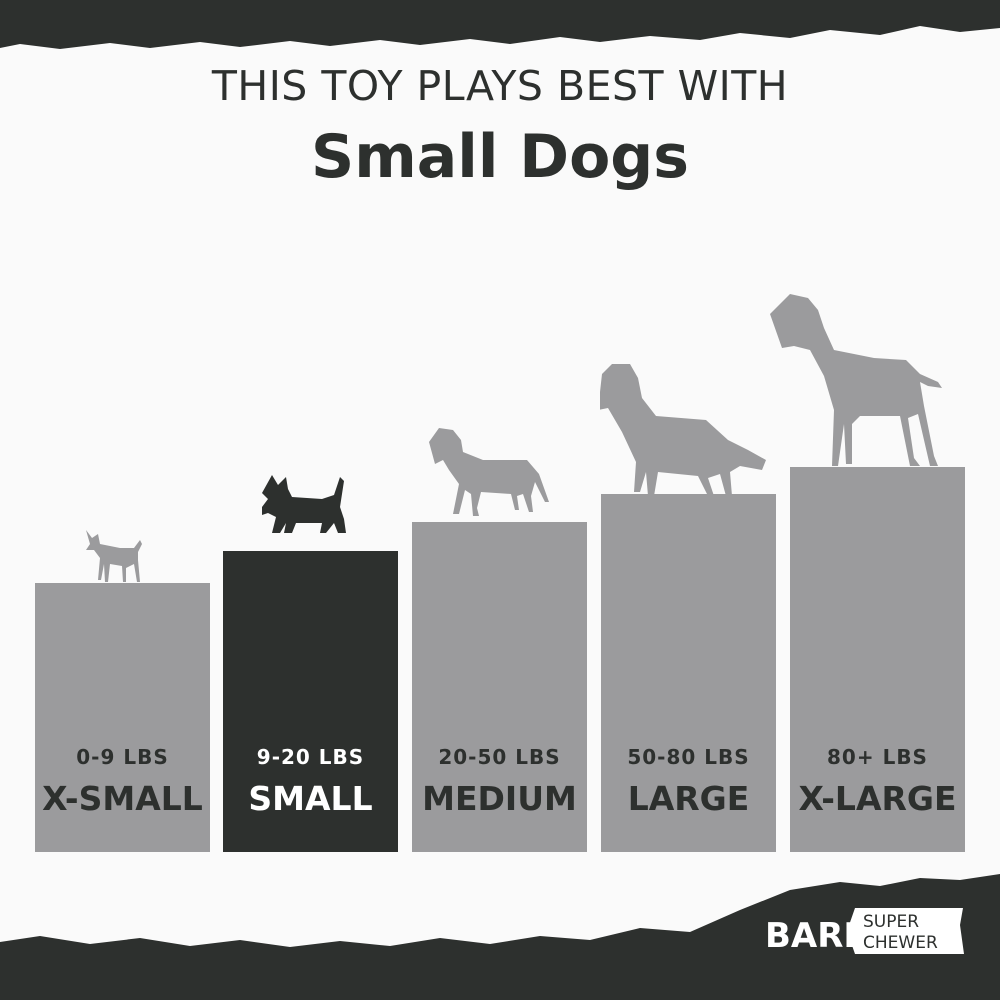  Describe the element at coordinates (499, 757) in the screenshot. I see `weight-label: 20-50 LBS` at that location.